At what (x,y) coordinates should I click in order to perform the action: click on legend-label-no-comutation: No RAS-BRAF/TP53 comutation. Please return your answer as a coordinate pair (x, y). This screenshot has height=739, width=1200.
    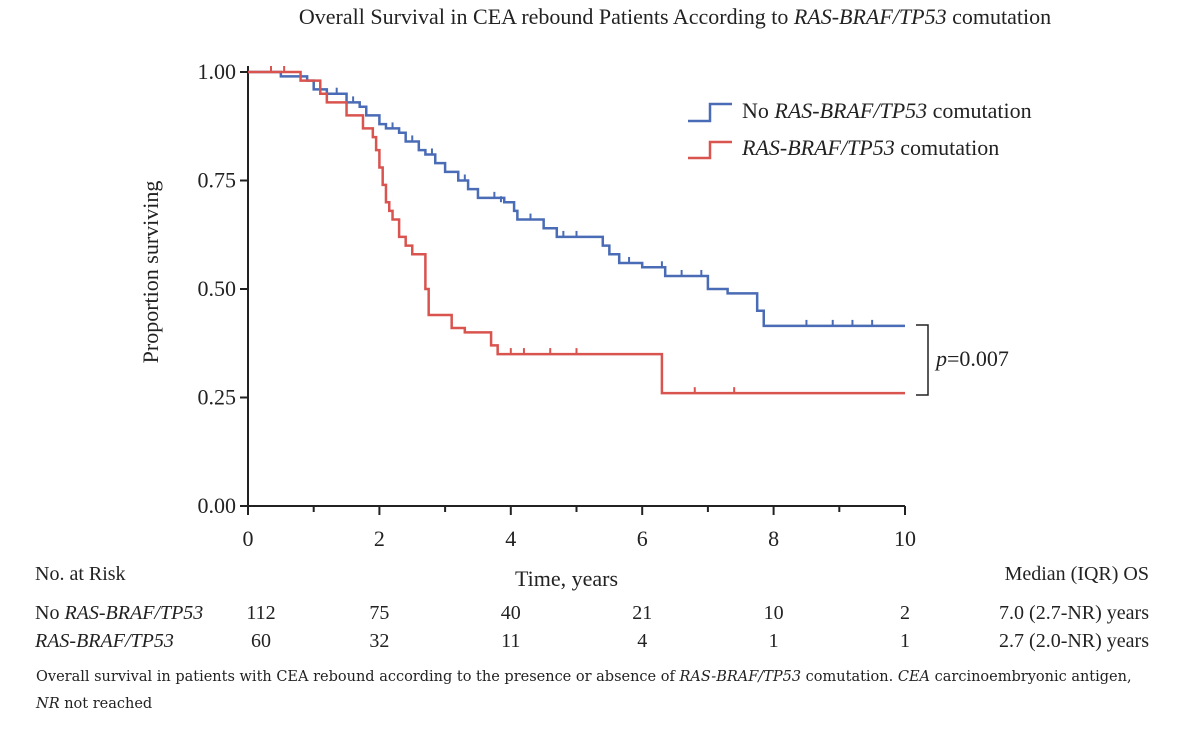
    Looking at the image, I should click on (887, 110).